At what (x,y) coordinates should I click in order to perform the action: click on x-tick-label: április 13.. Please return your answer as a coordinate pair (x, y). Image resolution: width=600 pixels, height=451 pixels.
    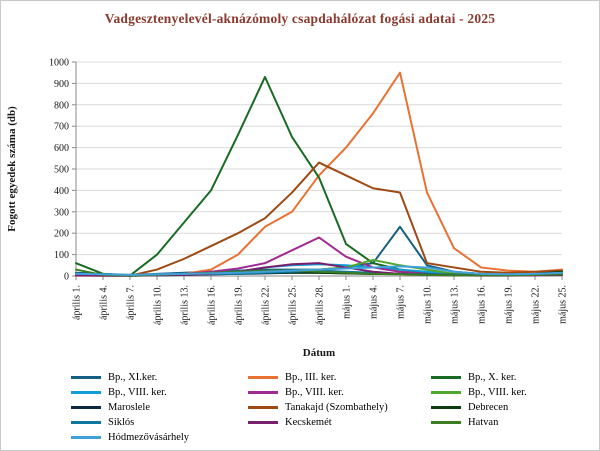
    Looking at the image, I should click on (185, 305).